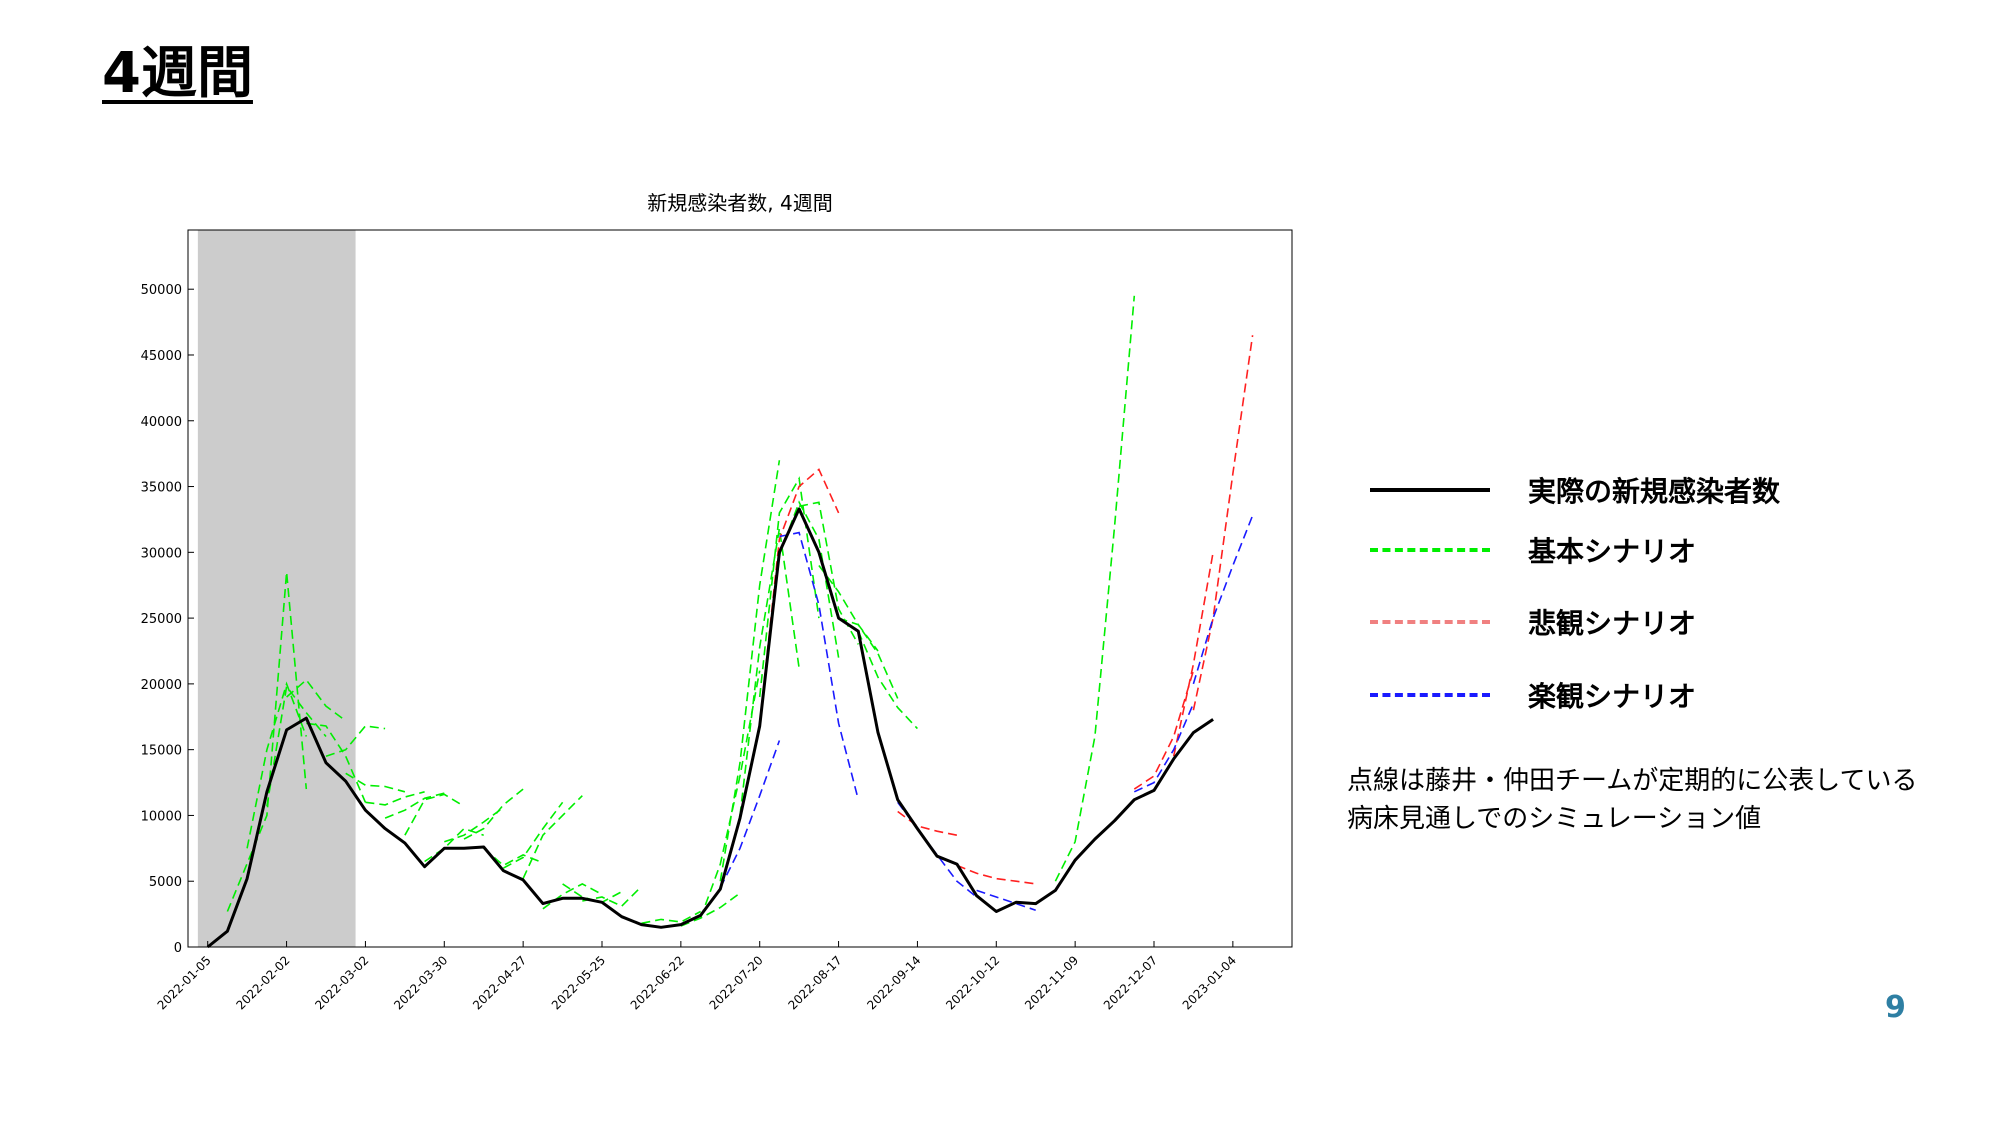 This screenshot has width=2000, height=1125. What do you see at coordinates (184, 982) in the screenshot?
I see `x-tick-label: 2022-01-05` at bounding box center [184, 982].